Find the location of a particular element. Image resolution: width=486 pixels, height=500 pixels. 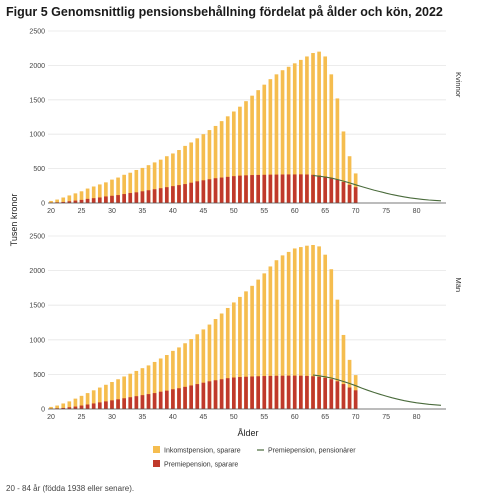

legend-swatch is located at coordinates (156, 449).